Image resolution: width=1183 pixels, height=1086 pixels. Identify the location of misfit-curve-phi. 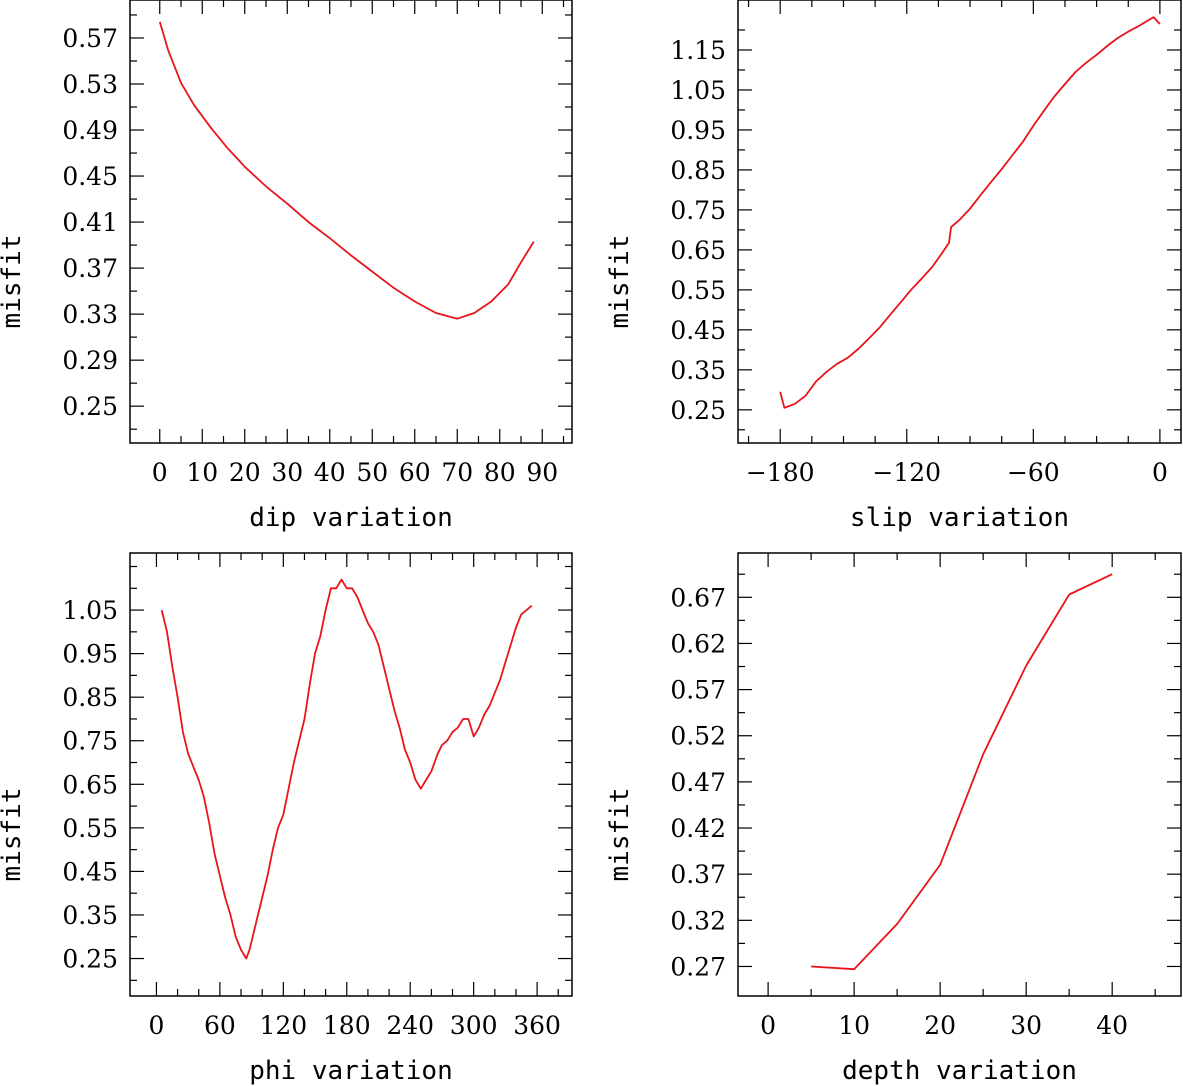
(346, 769).